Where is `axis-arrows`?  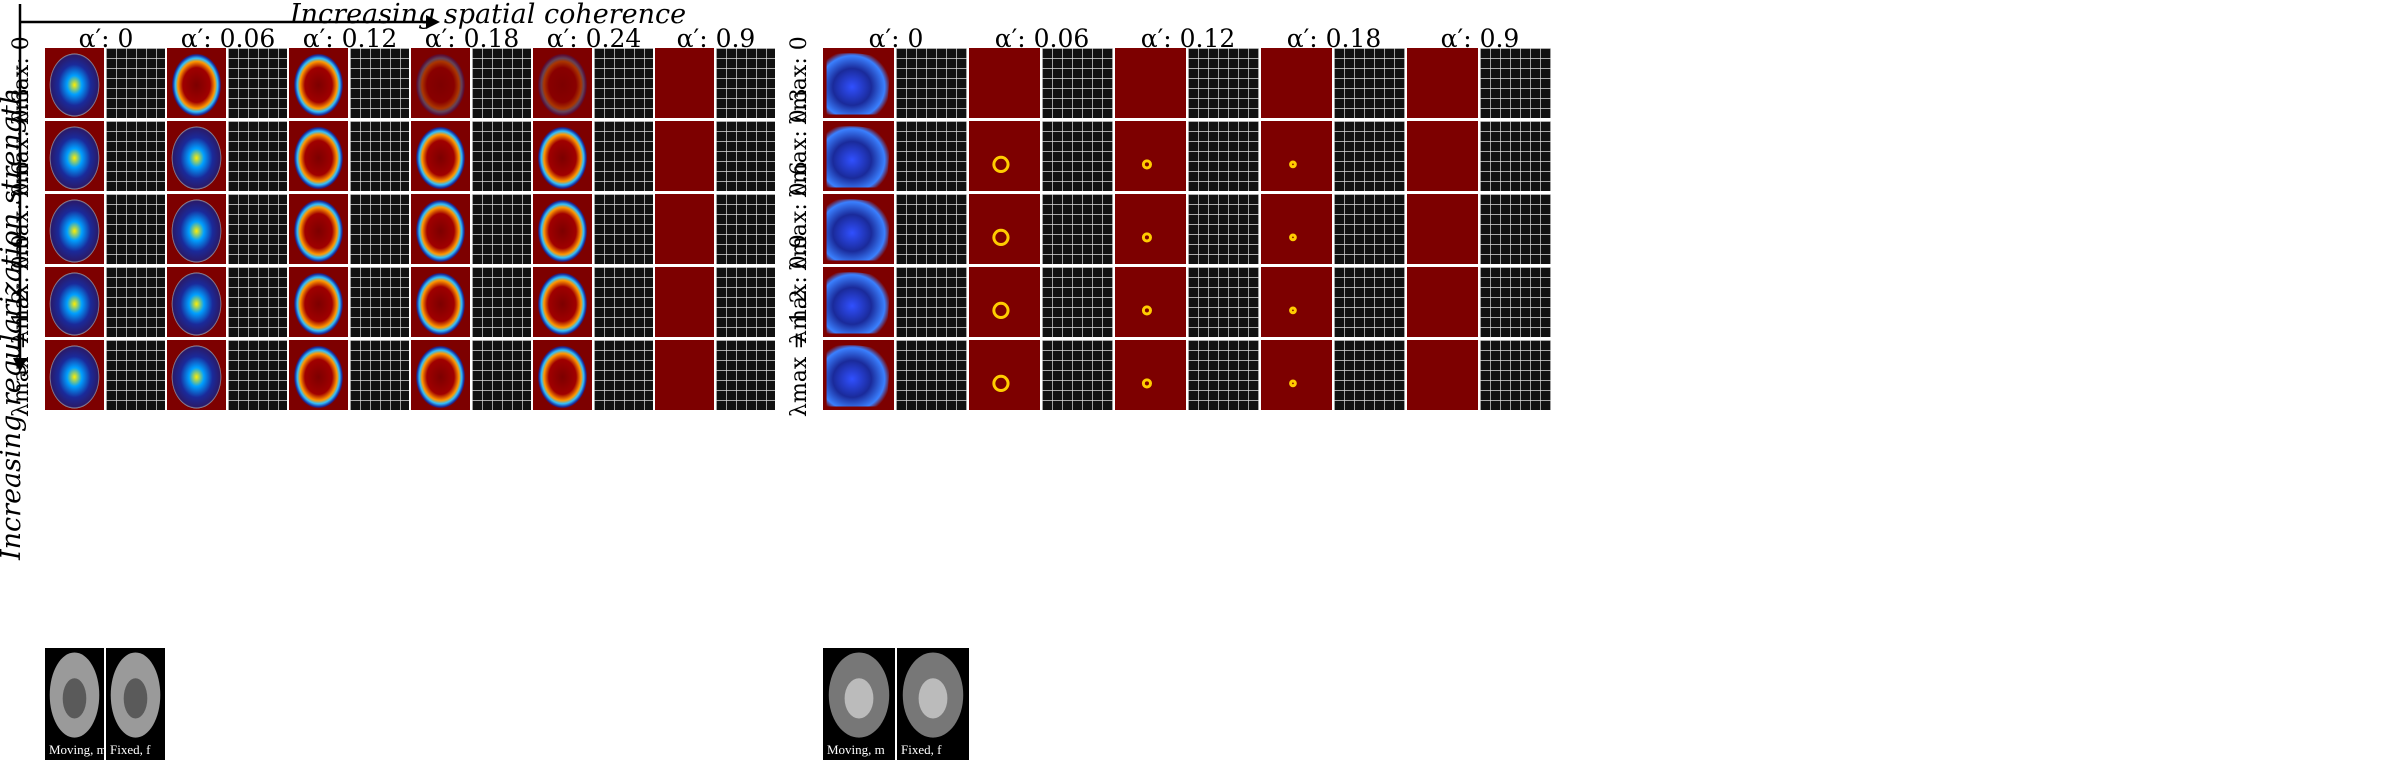 axis-arrows is located at coordinates (226, 188).